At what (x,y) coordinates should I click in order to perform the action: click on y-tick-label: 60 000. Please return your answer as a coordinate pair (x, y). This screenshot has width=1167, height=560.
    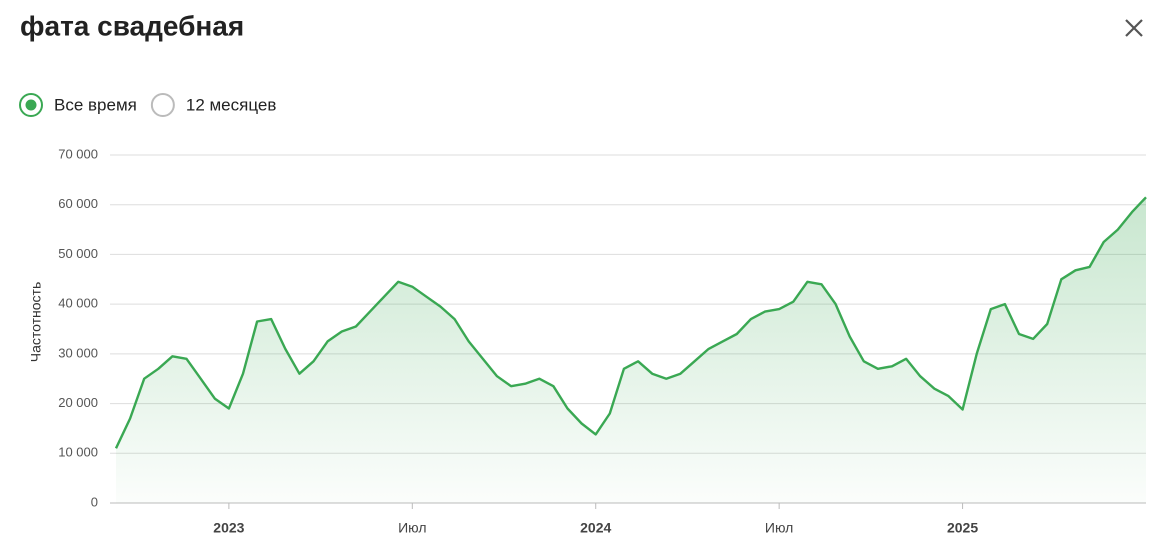
    Looking at the image, I should click on (78, 203).